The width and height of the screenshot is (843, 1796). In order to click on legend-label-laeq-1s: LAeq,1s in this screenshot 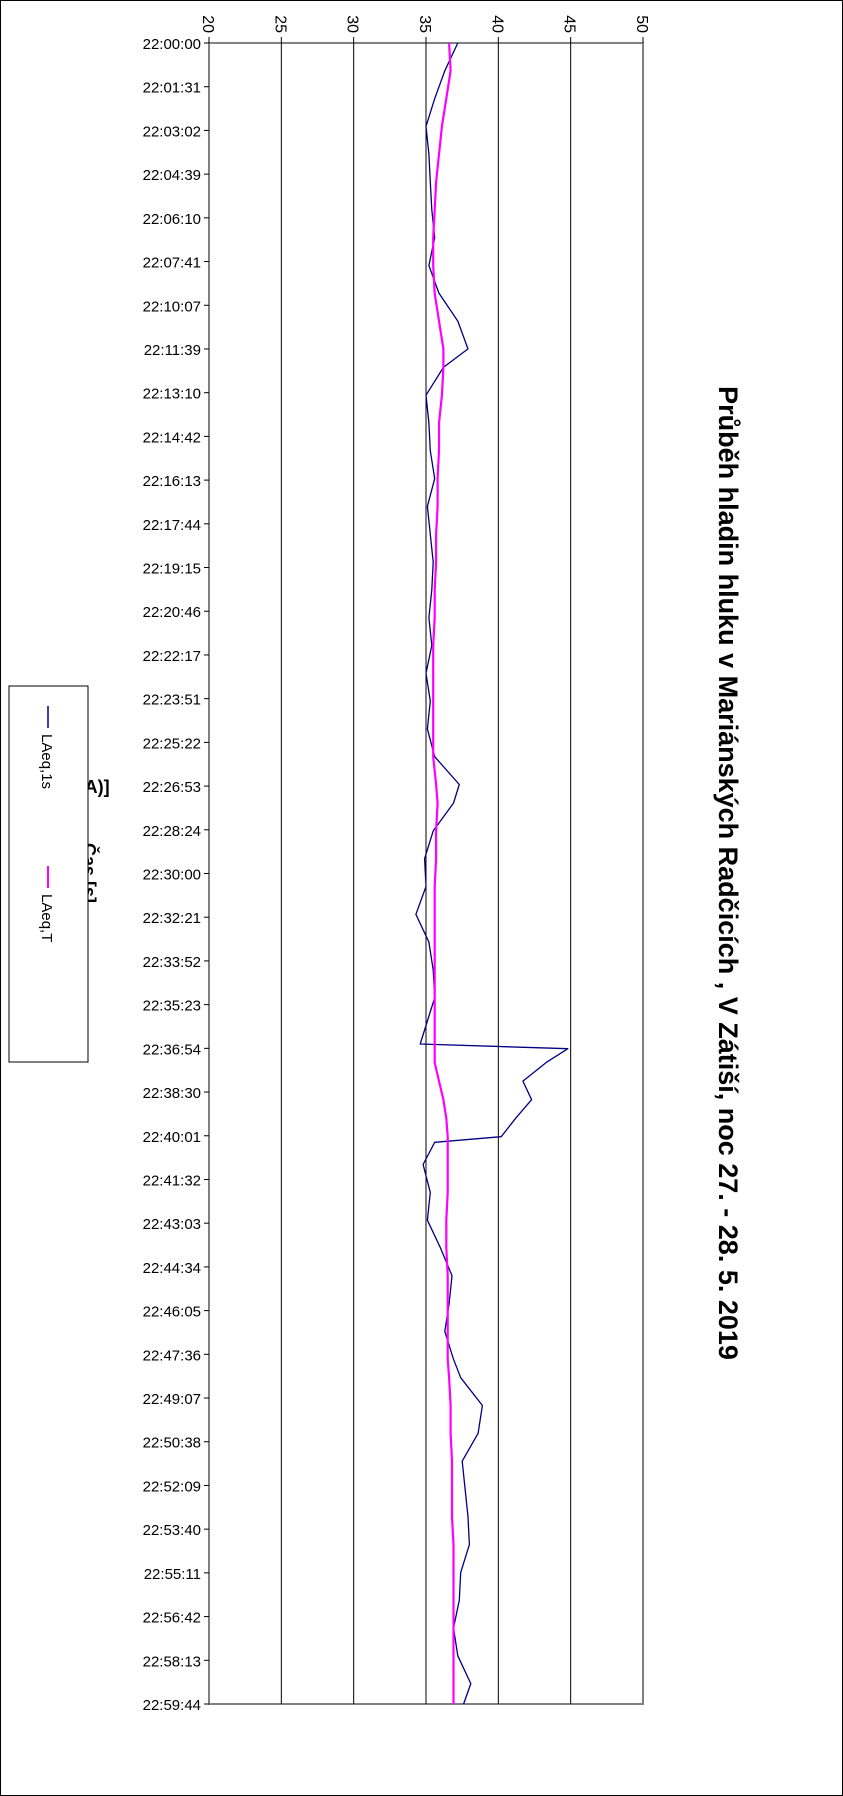, I will do `click(46, 761)`.